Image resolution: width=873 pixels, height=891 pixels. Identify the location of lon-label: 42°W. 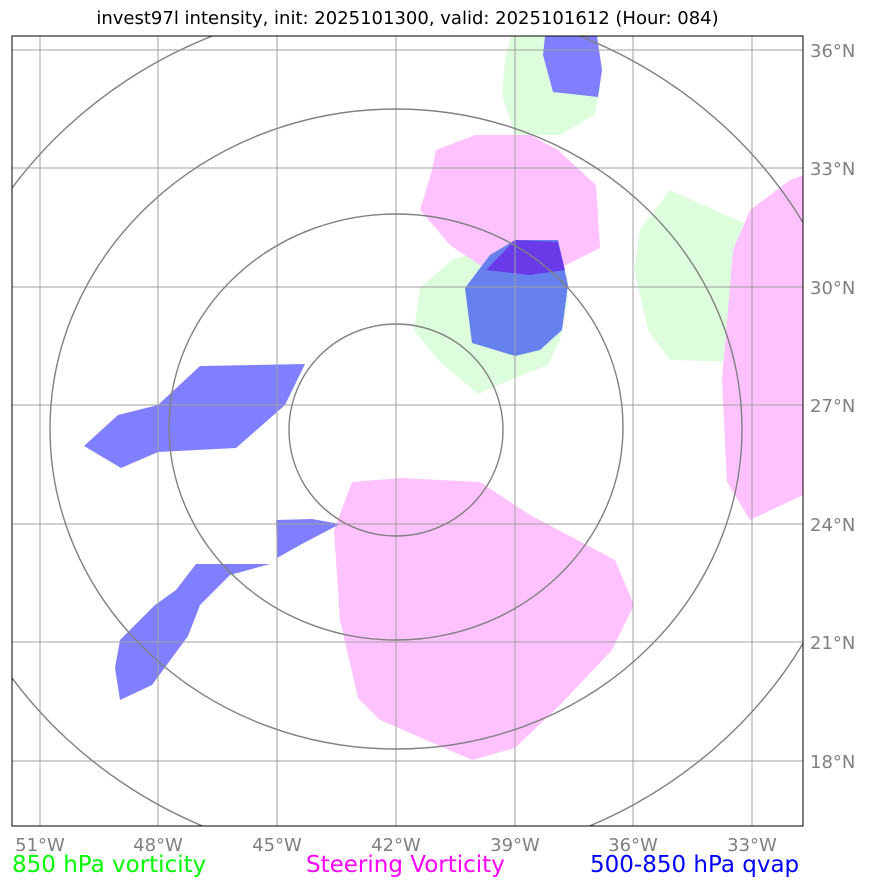
(396, 845).